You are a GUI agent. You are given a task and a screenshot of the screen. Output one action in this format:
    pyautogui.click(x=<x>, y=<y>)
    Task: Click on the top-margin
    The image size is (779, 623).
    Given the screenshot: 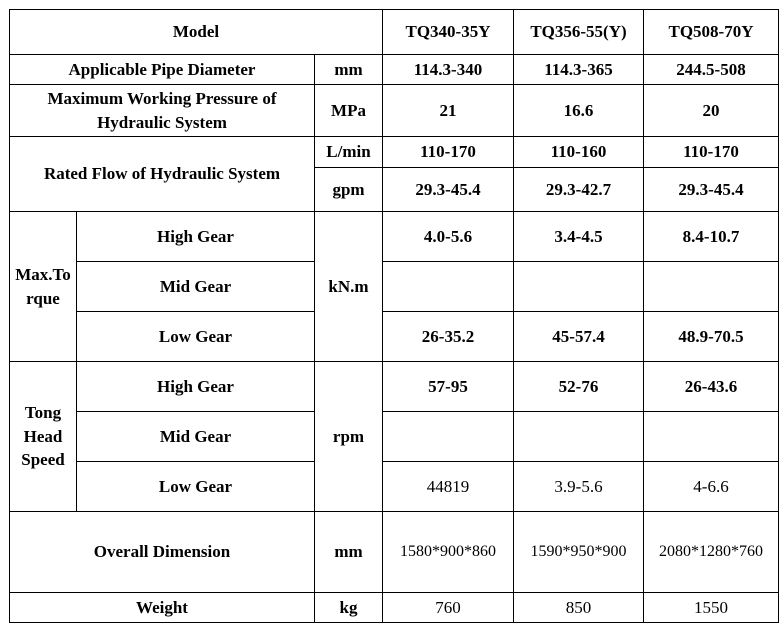 What is the action you would take?
    pyautogui.click(x=389, y=4)
    